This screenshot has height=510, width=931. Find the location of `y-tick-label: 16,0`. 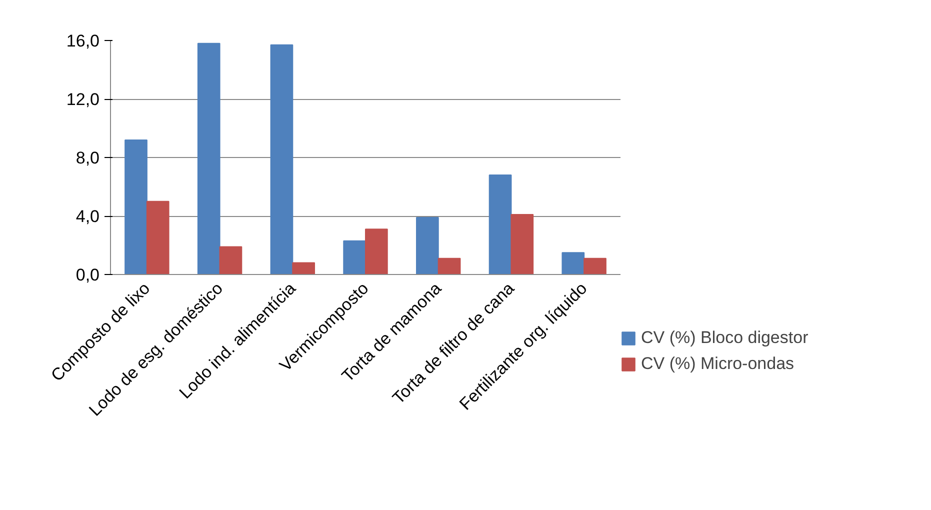

y-tick-label: 16,0 is located at coordinates (83, 41).